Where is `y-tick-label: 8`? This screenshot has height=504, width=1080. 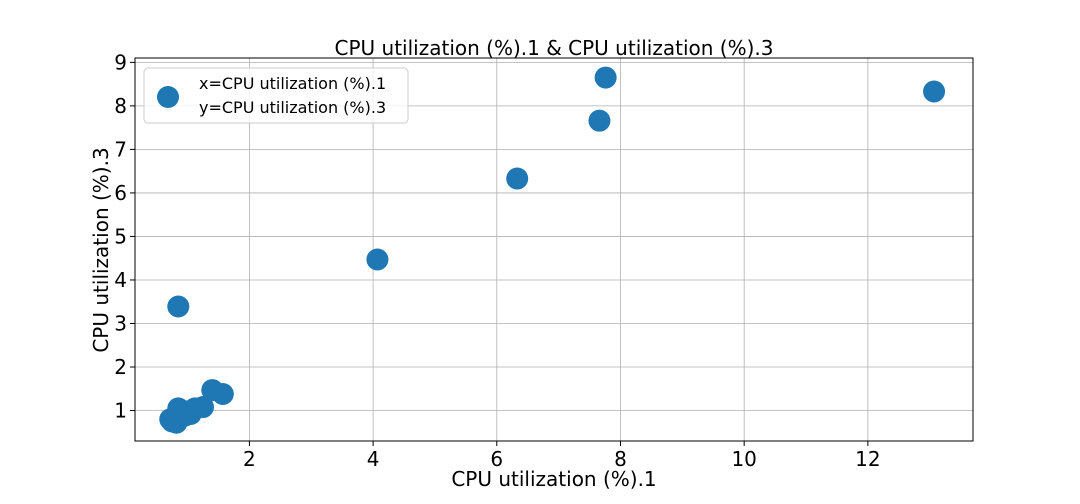 y-tick-label: 8 is located at coordinates (120, 106).